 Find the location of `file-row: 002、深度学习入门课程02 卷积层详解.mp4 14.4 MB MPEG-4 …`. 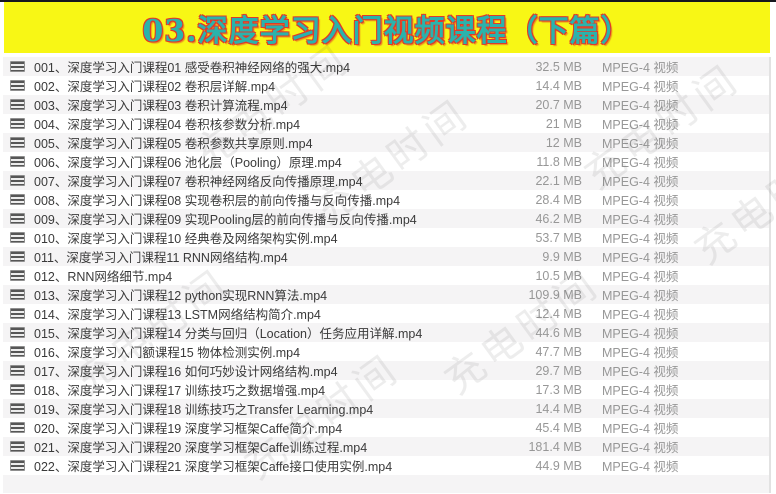

file-row: 002、深度学习入门课程02 卷积层详解.mp4 14.4 MB MPEG-4 … is located at coordinates (386, 85).